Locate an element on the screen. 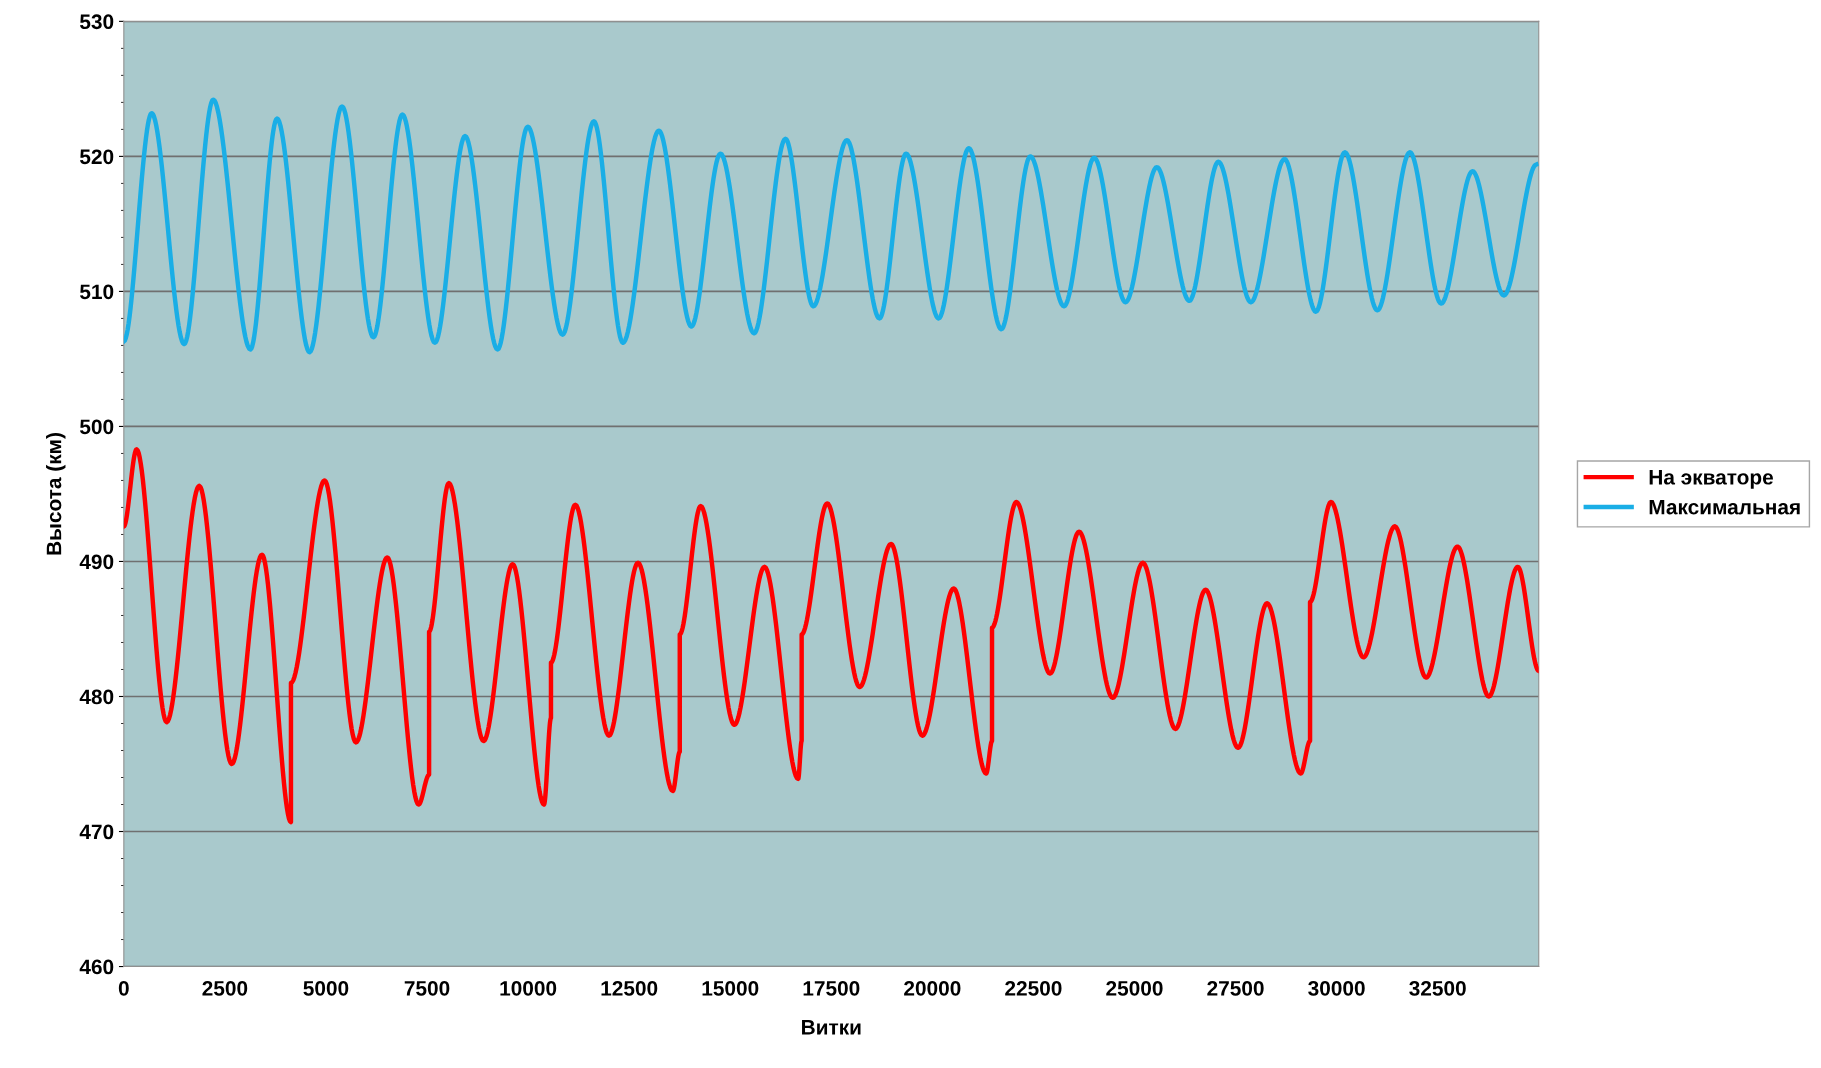 The image size is (1821, 1068). x-tick-label: 15000 is located at coordinates (730, 988).